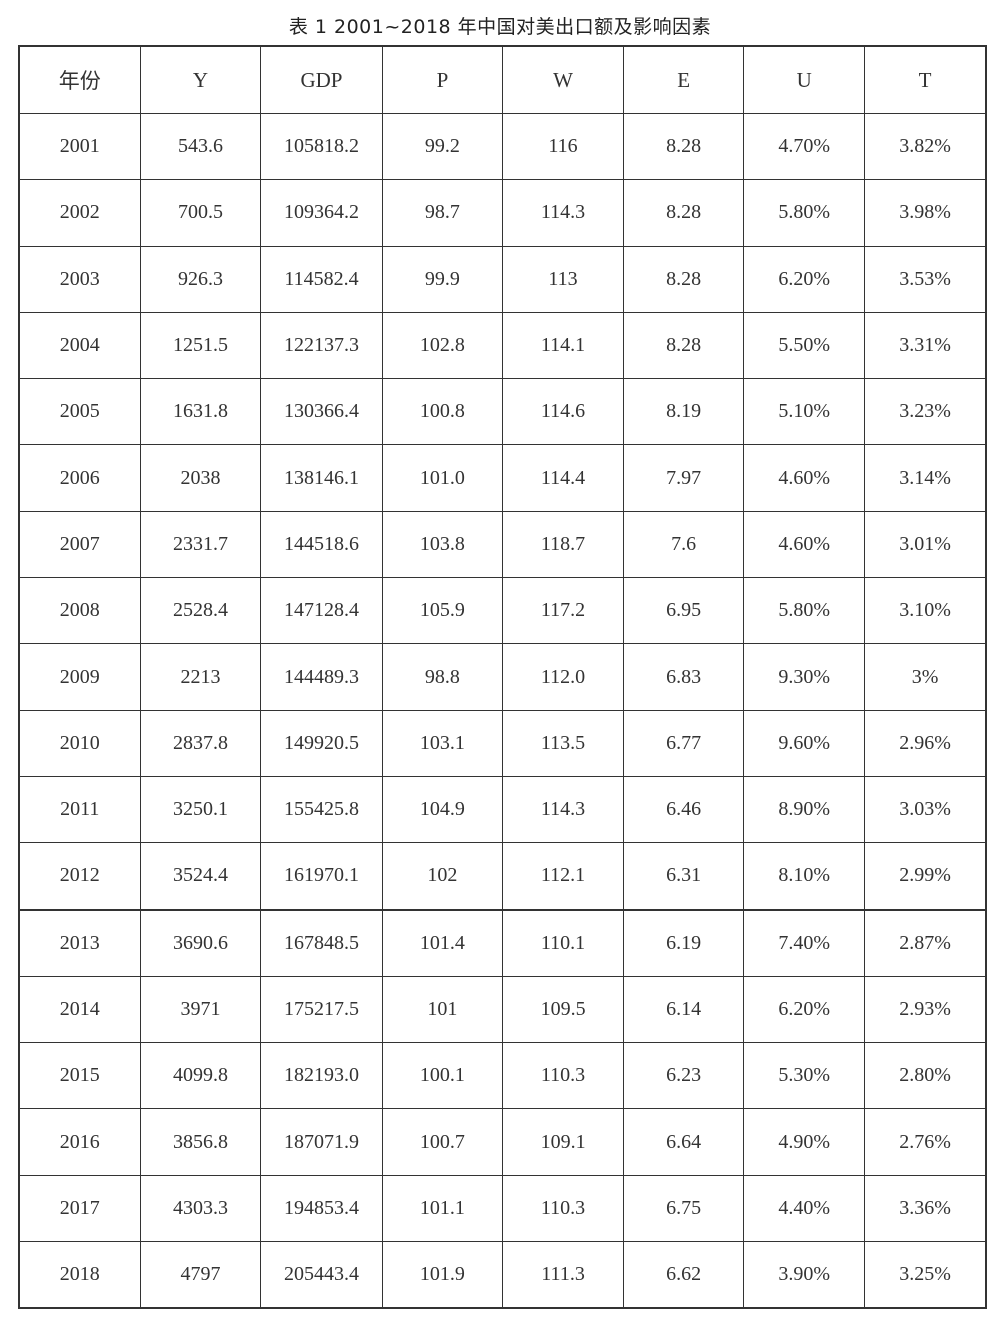 This screenshot has height=1323, width=1000. Describe the element at coordinates (804, 677) in the screenshot. I see `table-cell: 9.30%` at that location.